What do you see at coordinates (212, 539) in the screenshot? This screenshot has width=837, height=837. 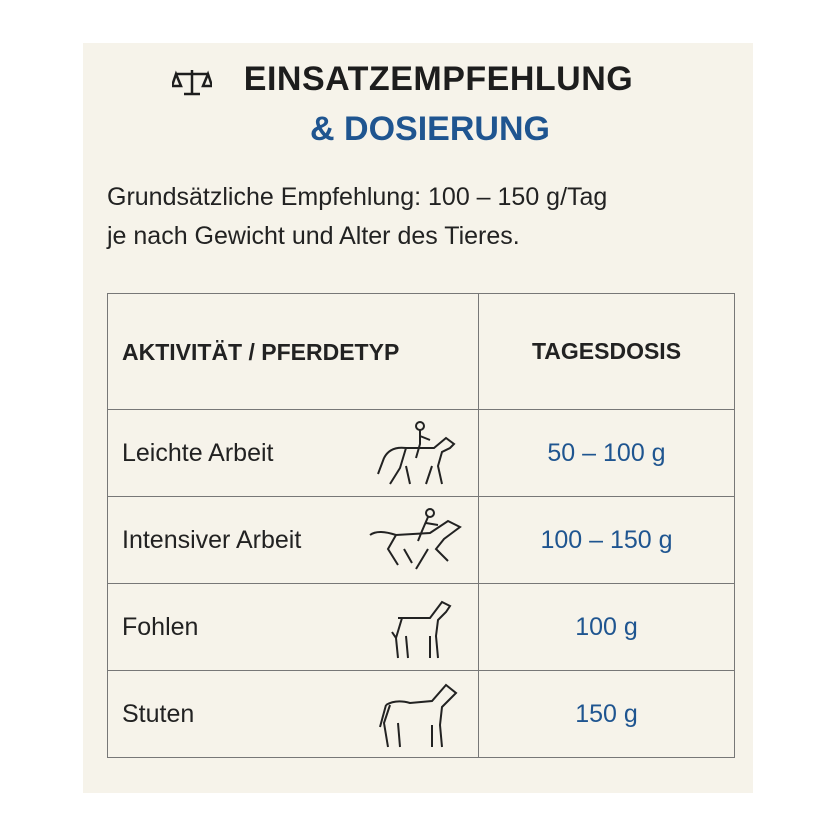 I see `activity: Intensiver Arbeit` at bounding box center [212, 539].